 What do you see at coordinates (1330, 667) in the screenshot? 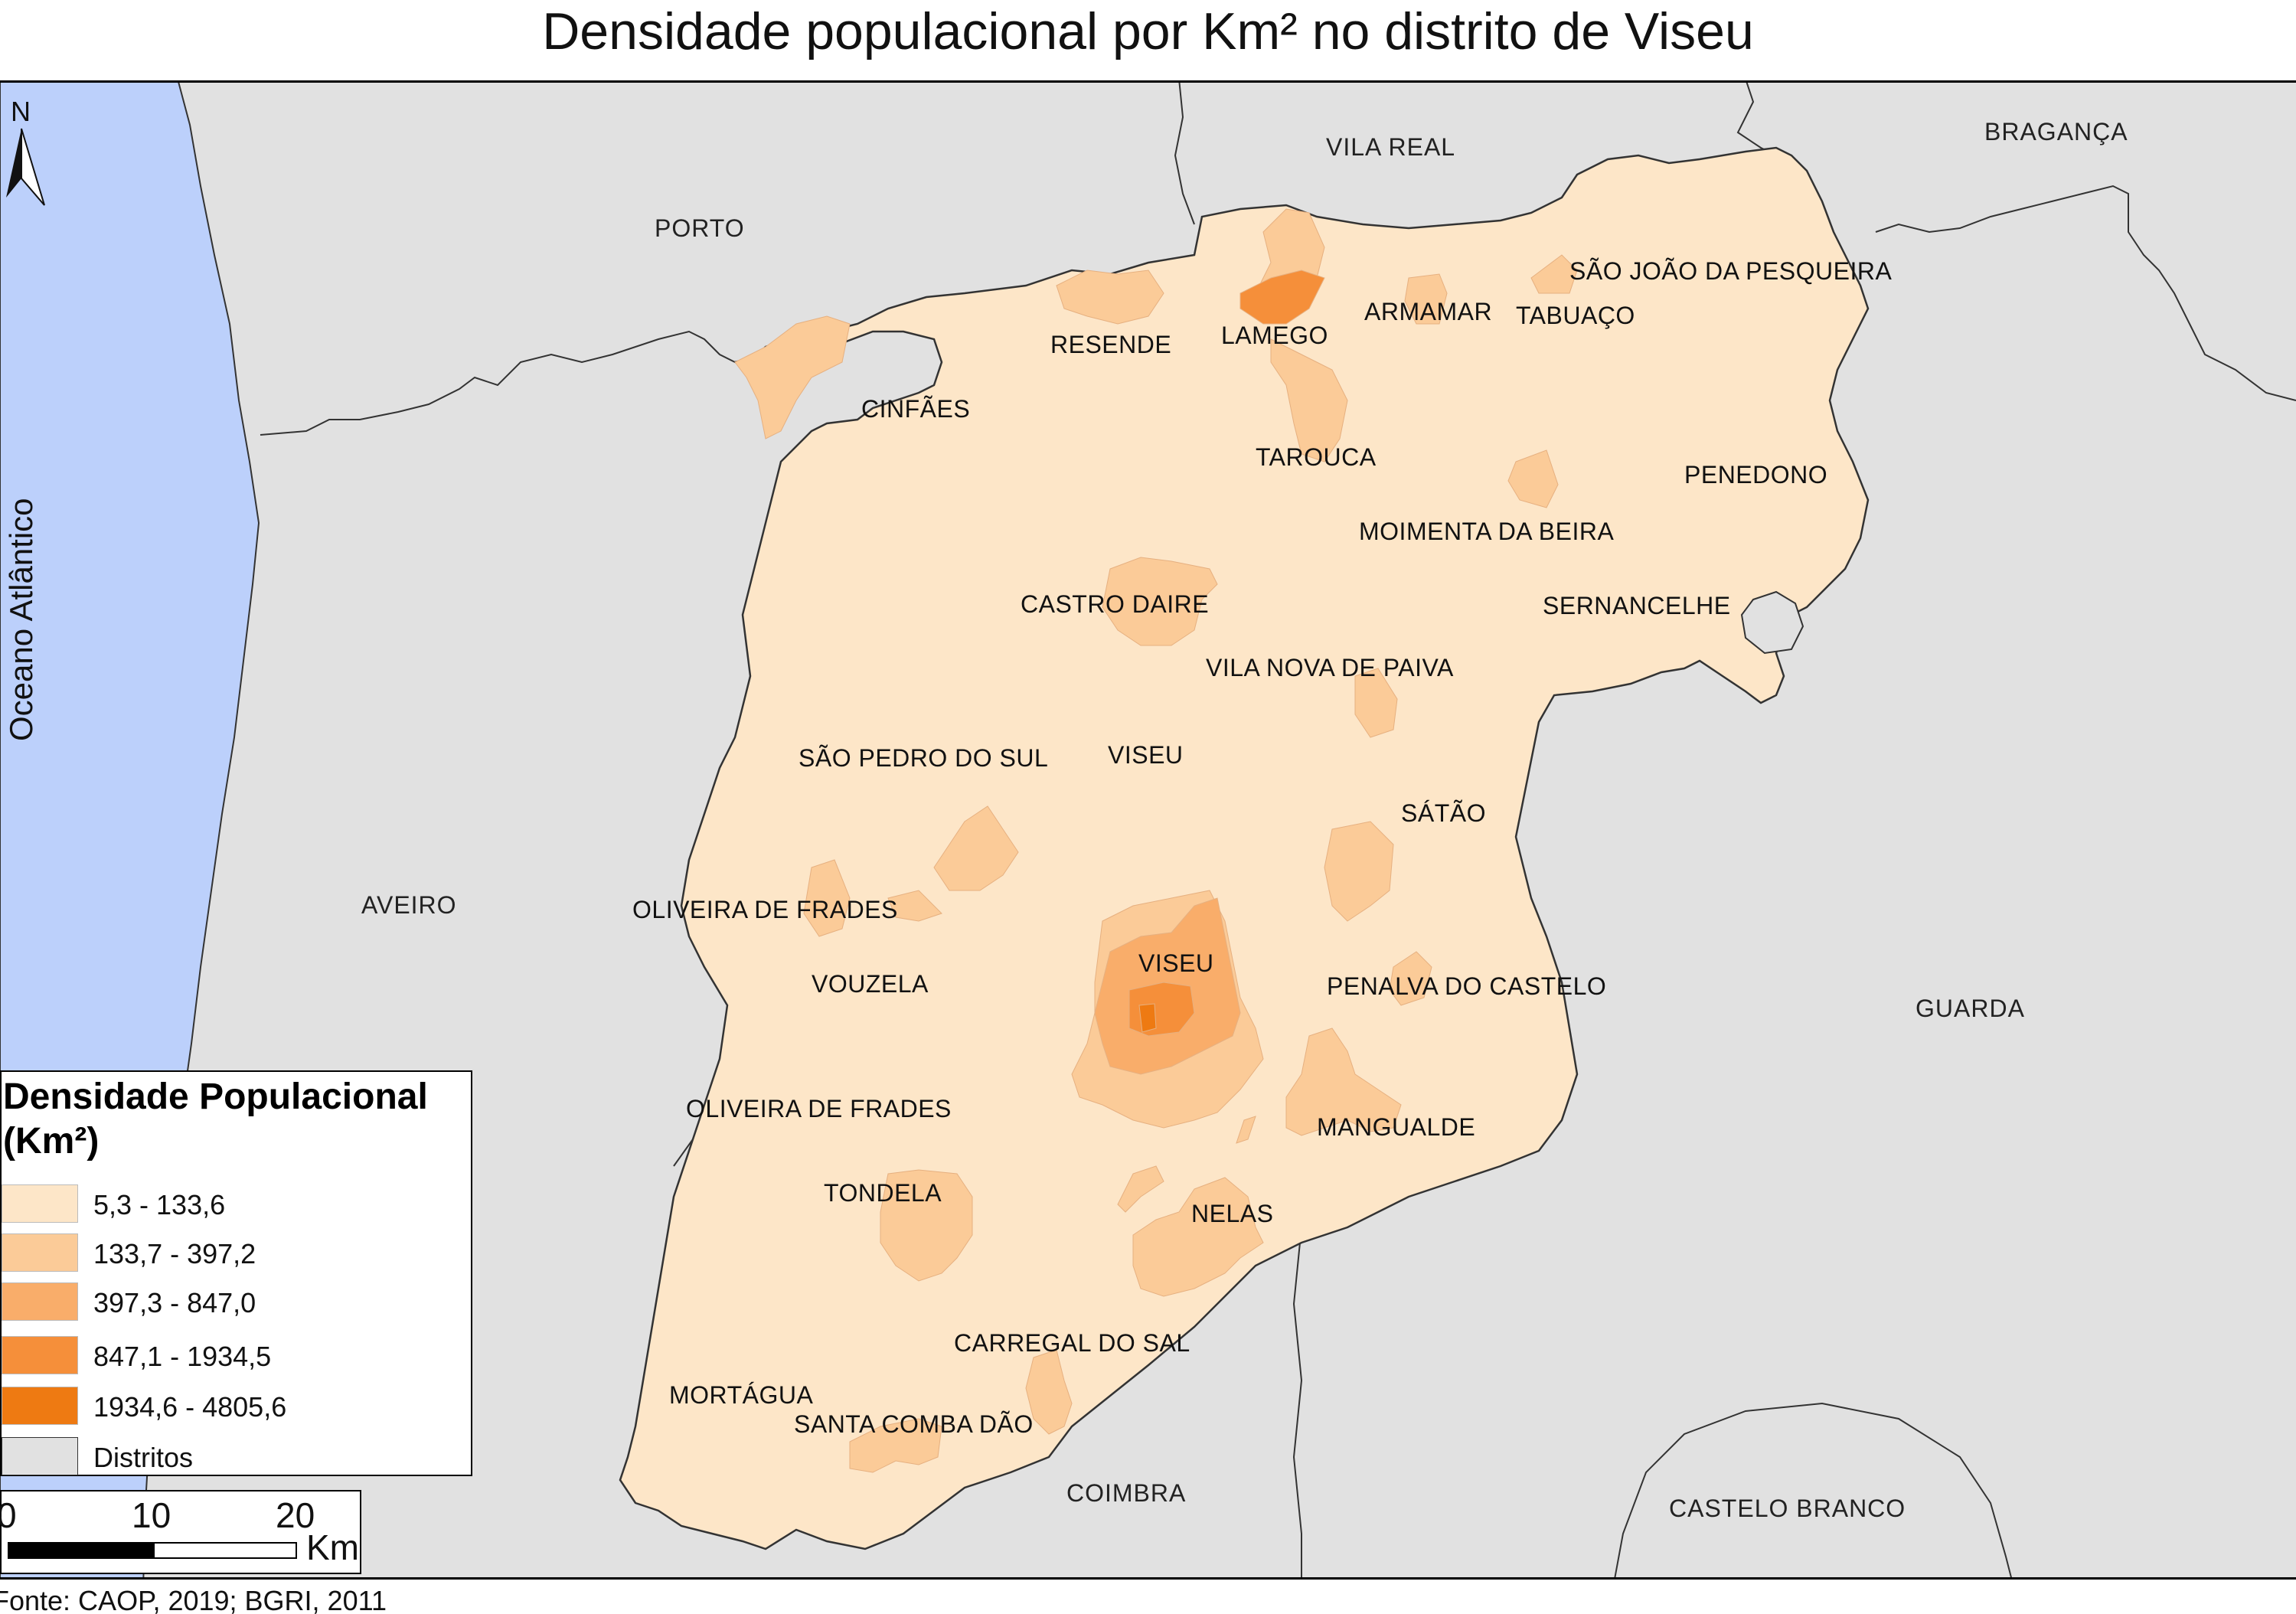
I see `municipality-label: VILA NOVA DE PAIVA` at bounding box center [1330, 667].